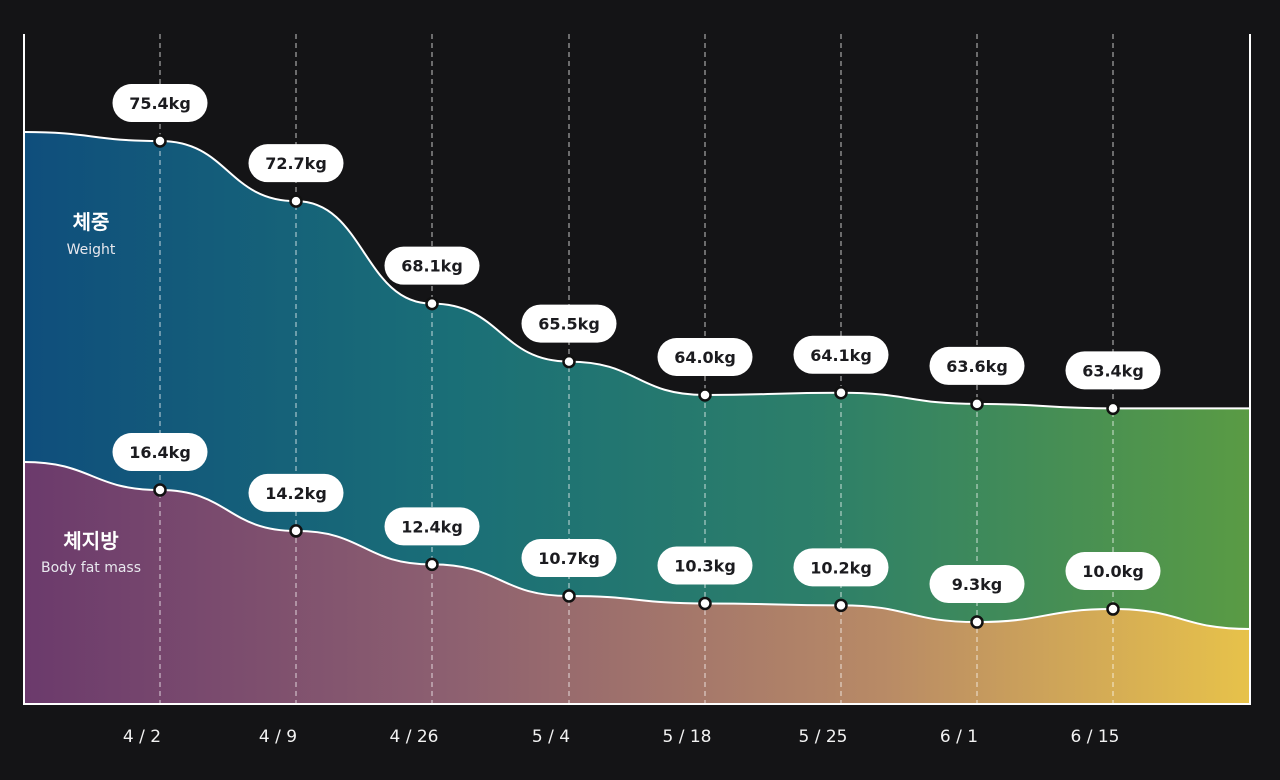 The image size is (1280, 780). I want to click on fat-value-label-4-text: 10.3kg, so click(705, 565).